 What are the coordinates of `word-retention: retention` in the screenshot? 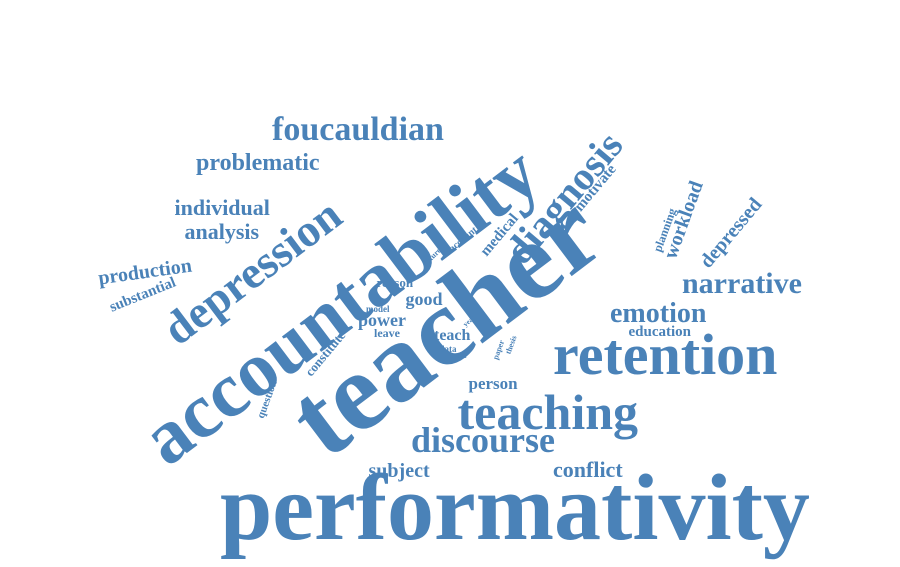 It's located at (665, 354).